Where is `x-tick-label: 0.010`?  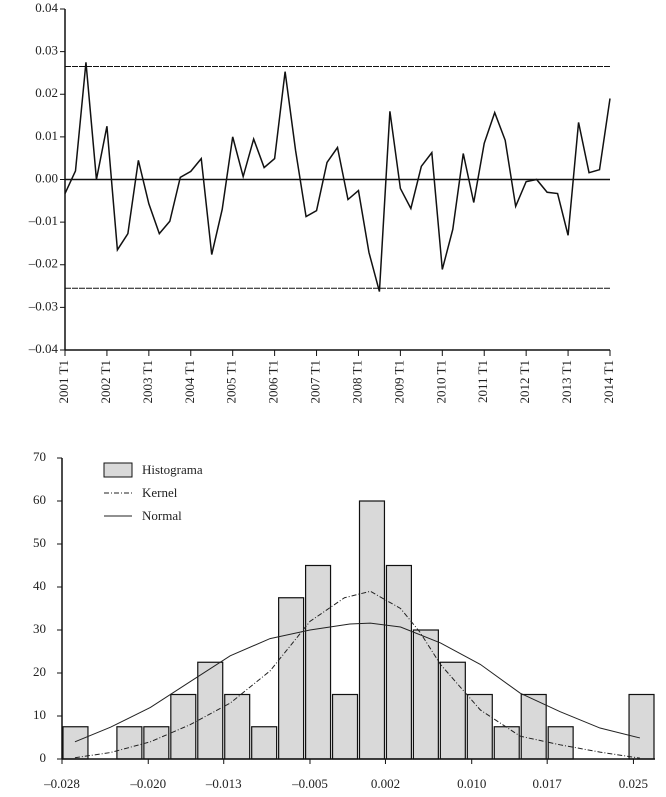 x-tick-label: 0.010 is located at coordinates (471, 783).